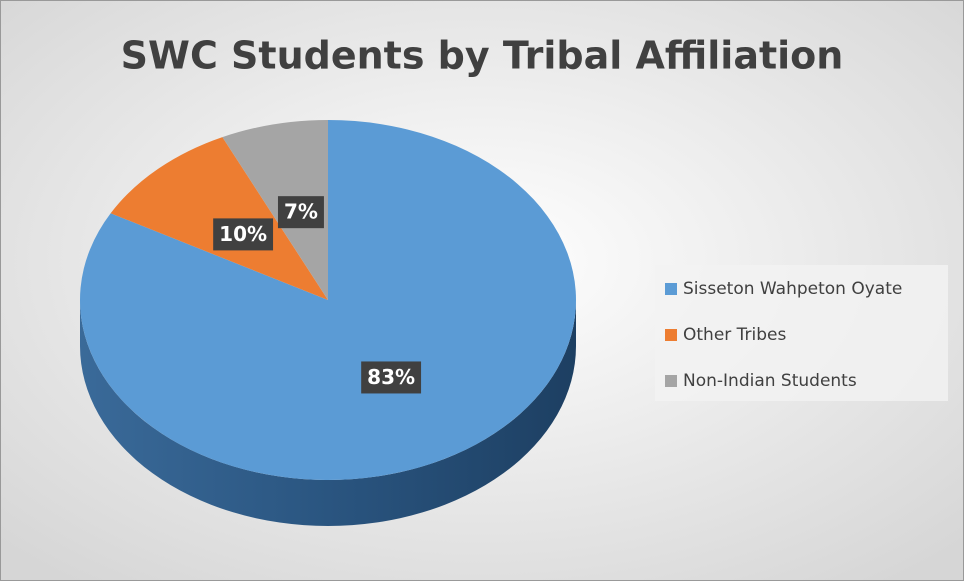  I want to click on legend-box, so click(801, 333).